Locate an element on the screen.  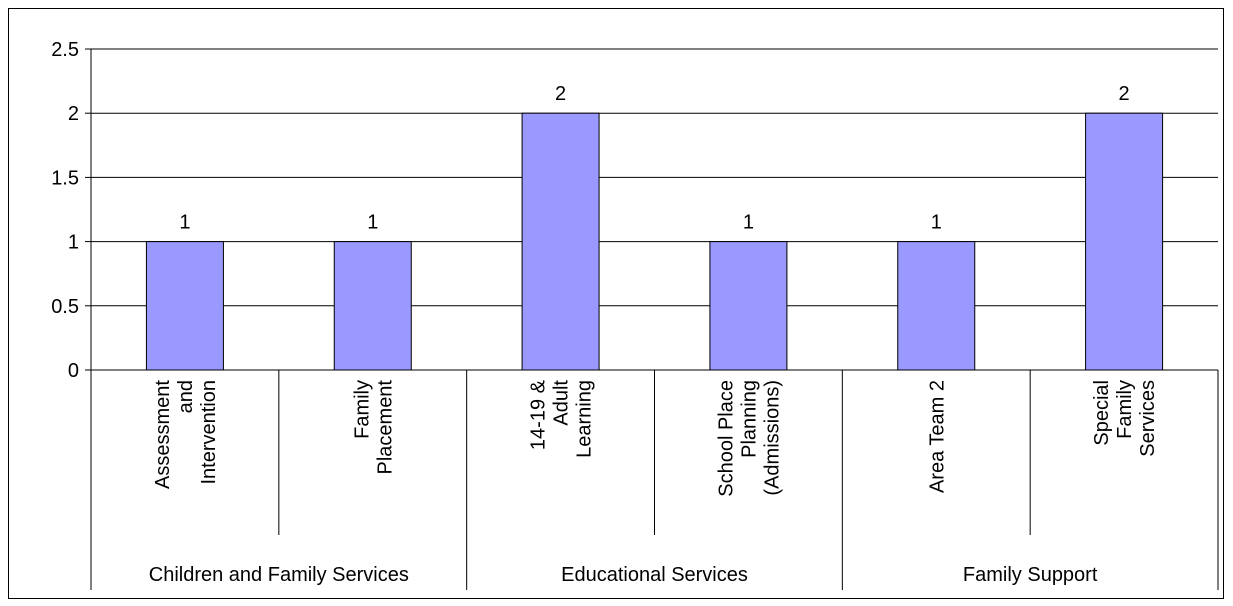
category-label: (Admissions) is located at coordinates (772, 438).